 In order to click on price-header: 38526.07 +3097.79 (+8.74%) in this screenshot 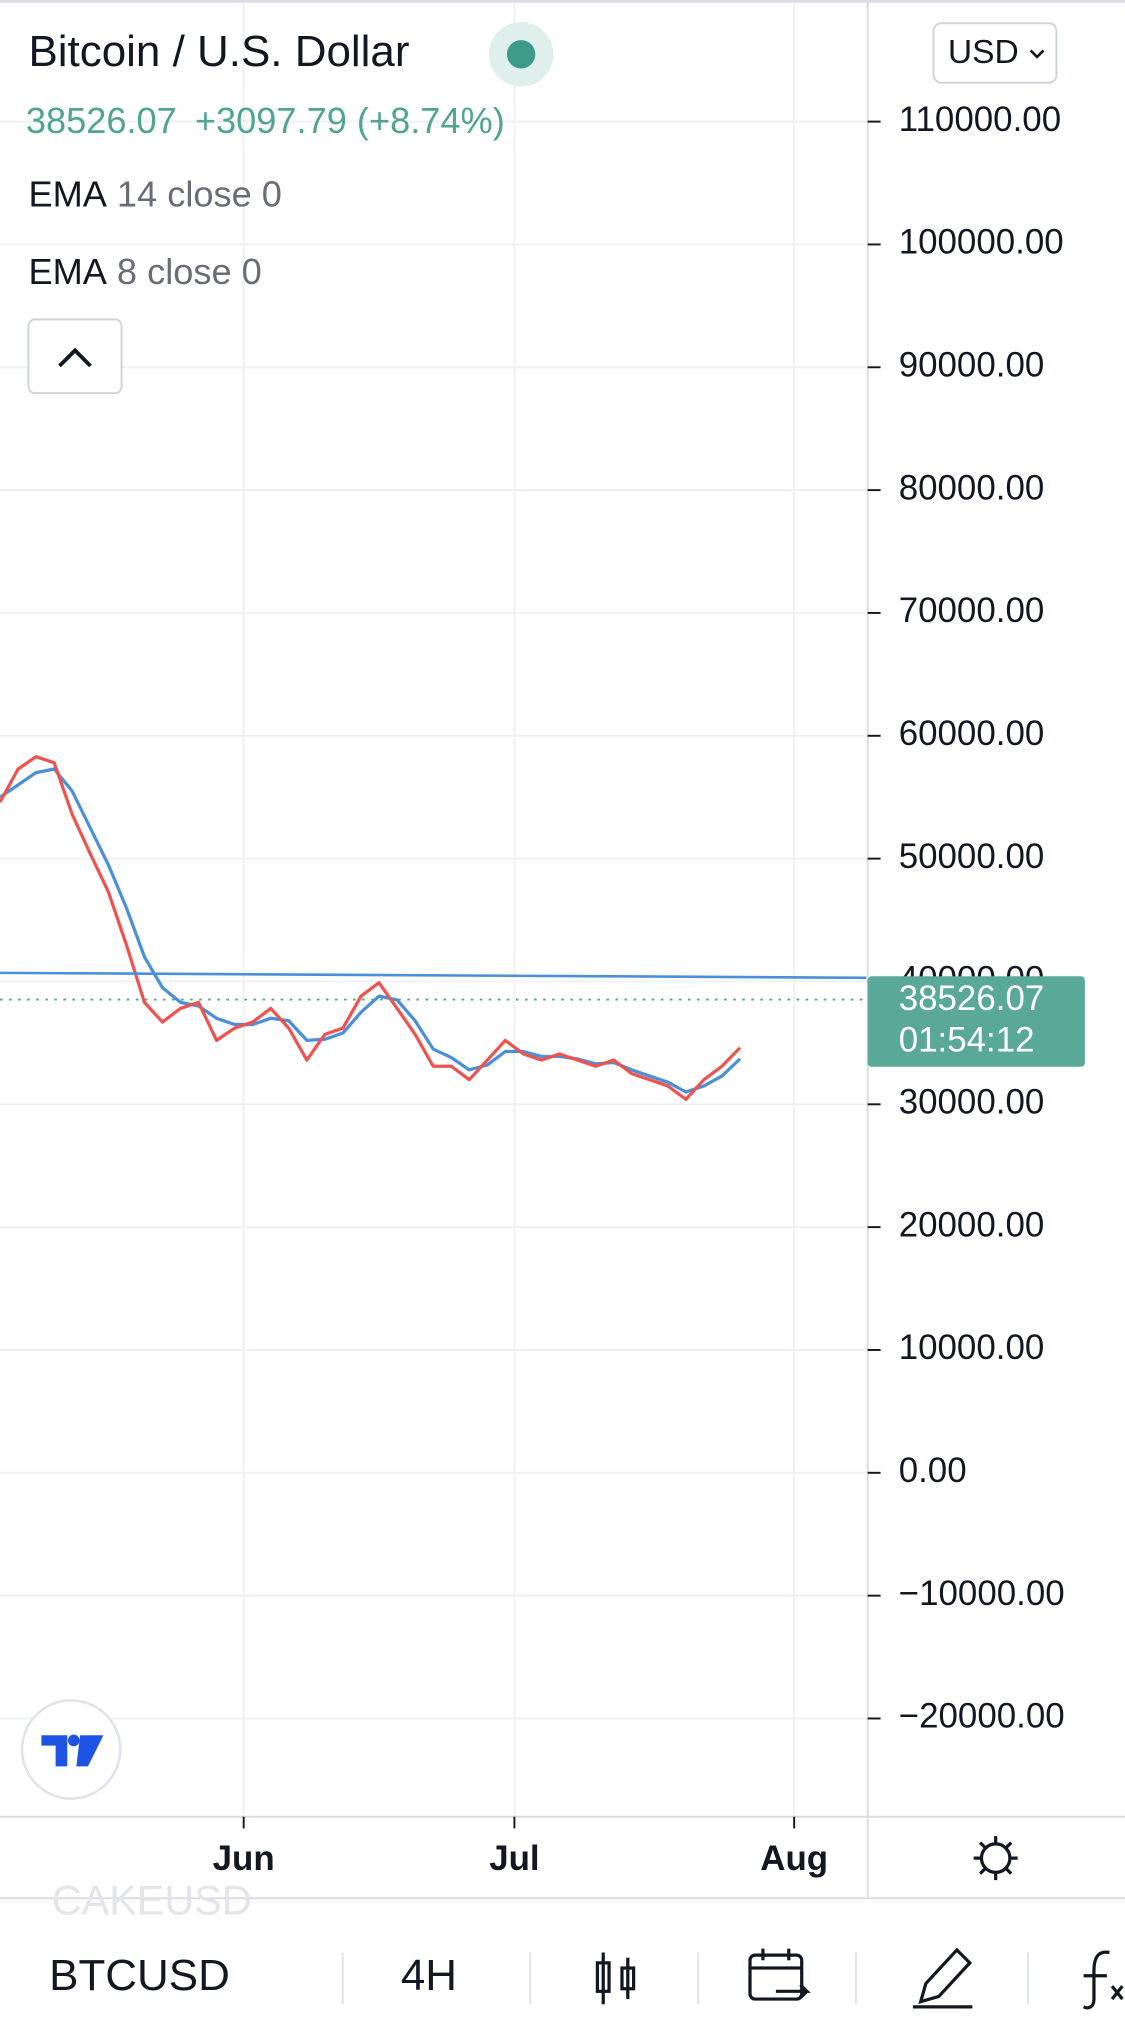, I will do `click(265, 119)`.